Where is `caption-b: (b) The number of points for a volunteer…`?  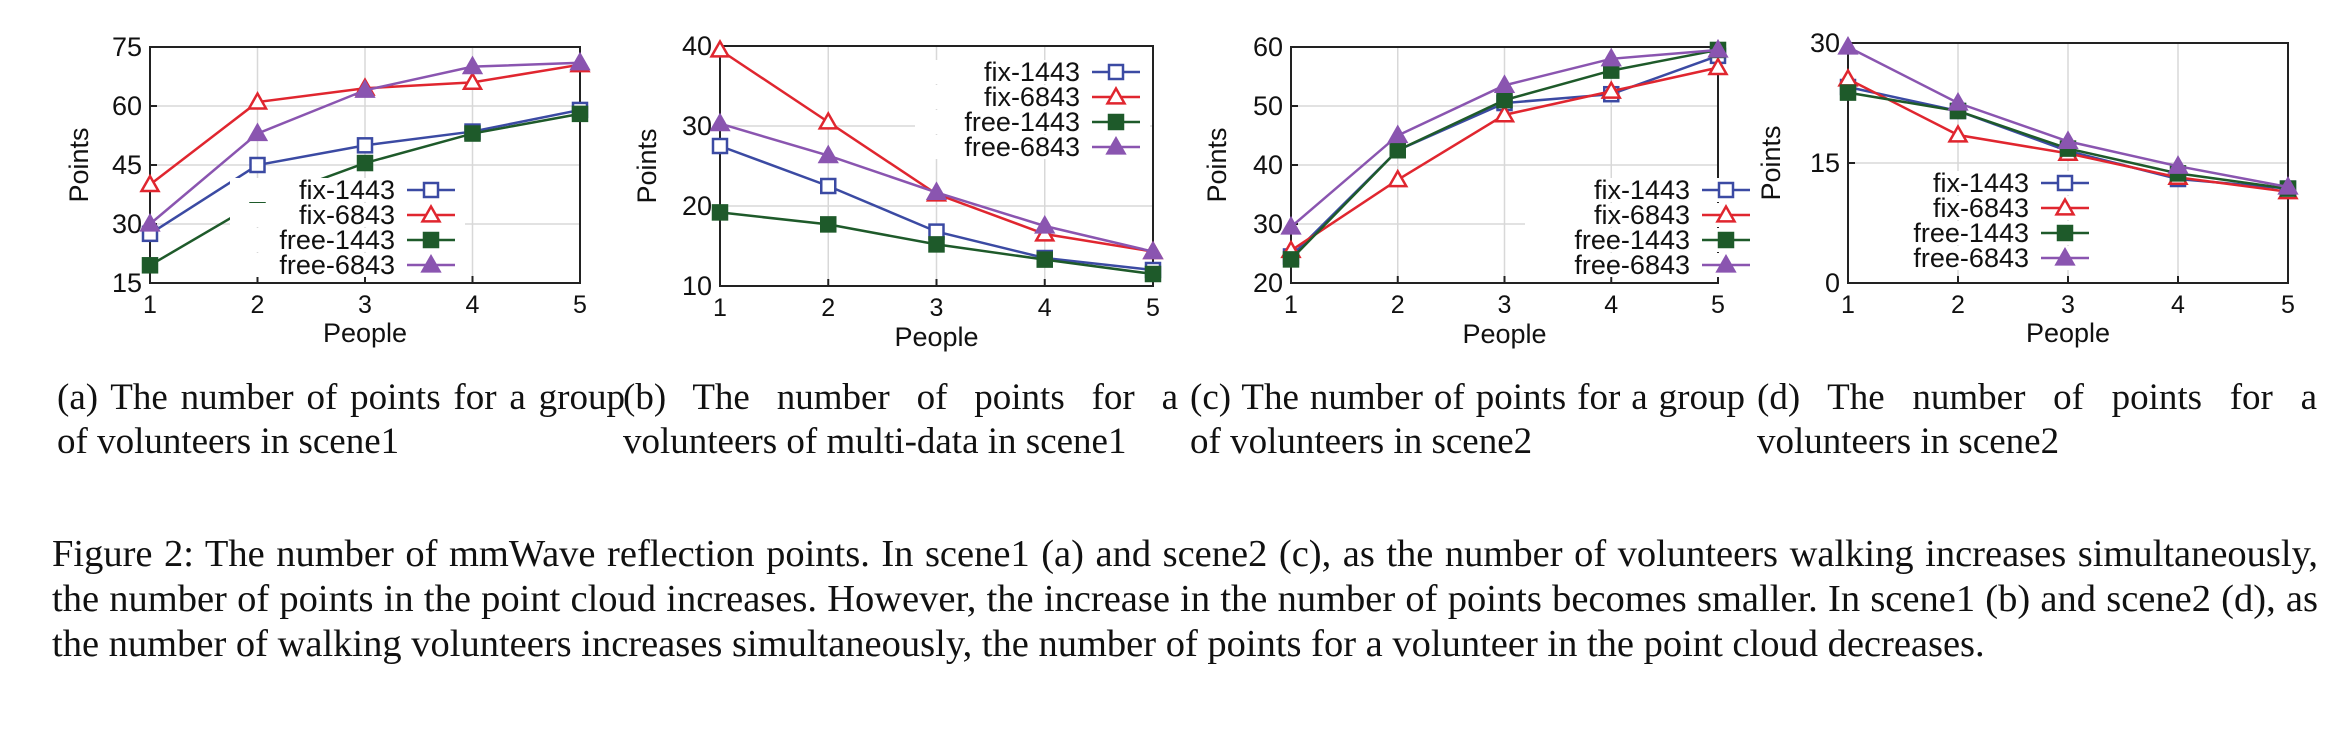 caption-b: (b) The number of points for a volunteer… is located at coordinates (900, 419).